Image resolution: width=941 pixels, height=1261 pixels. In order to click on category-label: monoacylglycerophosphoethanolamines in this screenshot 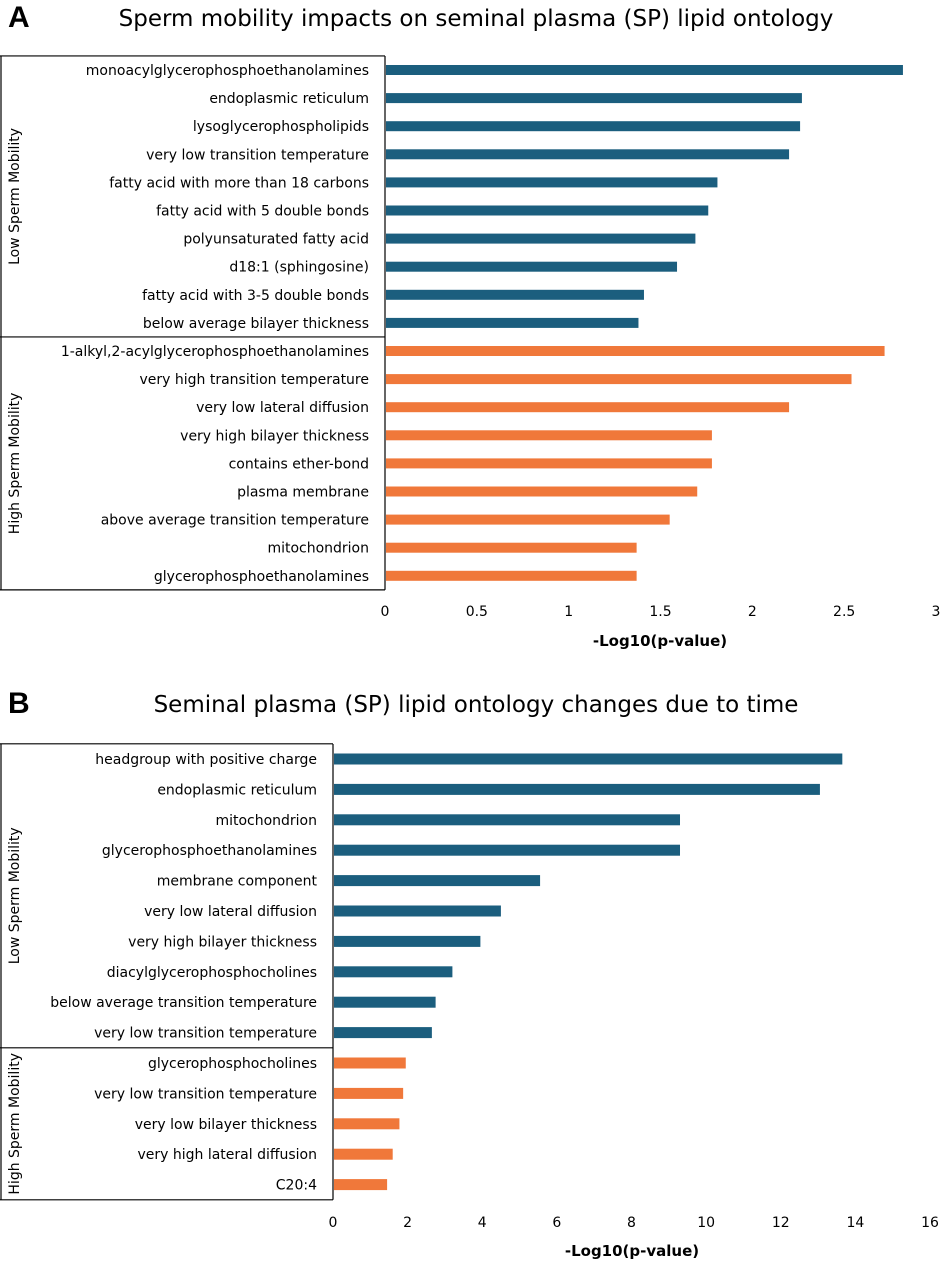, I will do `click(227, 71)`.